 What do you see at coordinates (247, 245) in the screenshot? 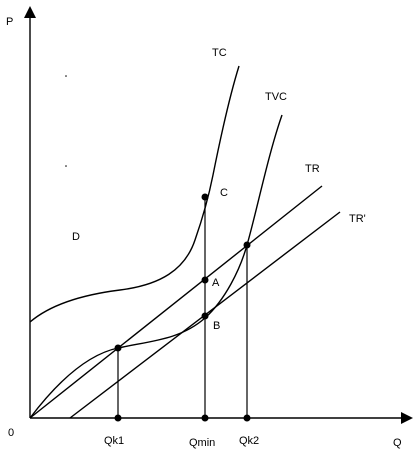
I see `intersection-qk2-dot` at bounding box center [247, 245].